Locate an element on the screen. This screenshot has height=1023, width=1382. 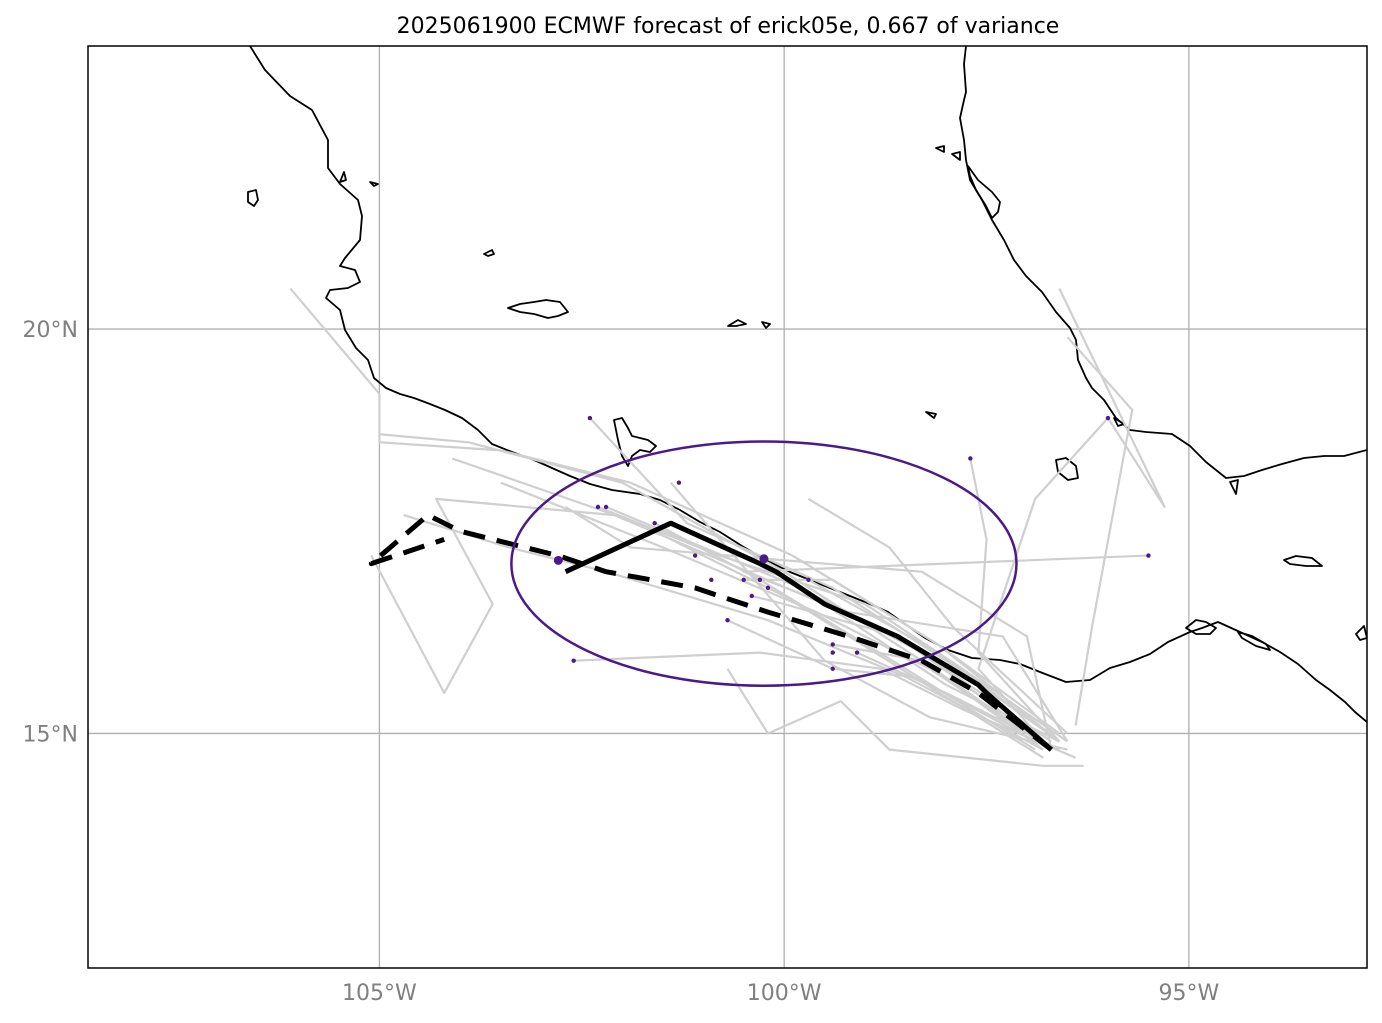
reservoir-infiernillo is located at coordinates (635, 442).